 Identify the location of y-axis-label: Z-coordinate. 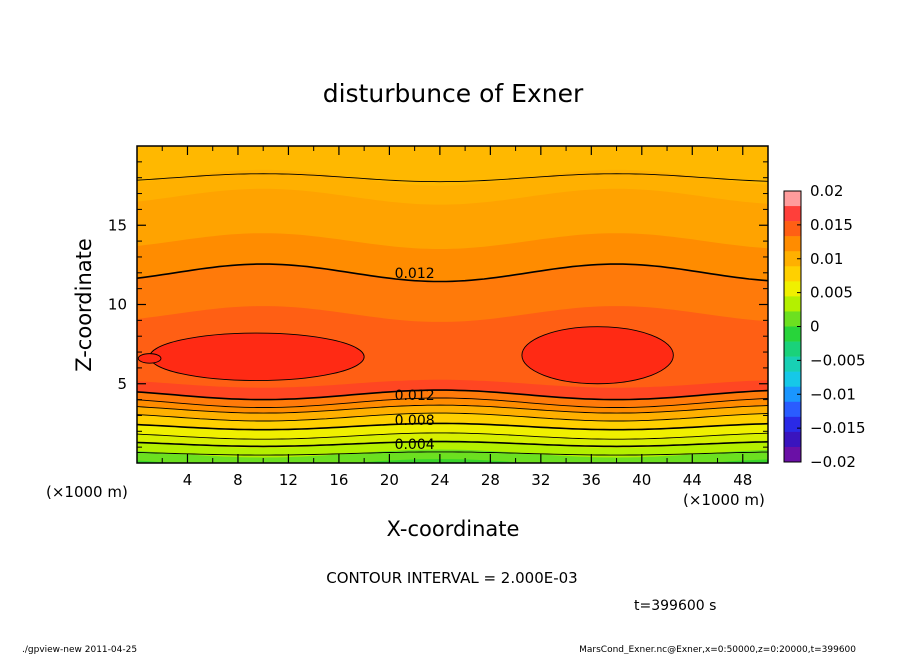
(84, 305).